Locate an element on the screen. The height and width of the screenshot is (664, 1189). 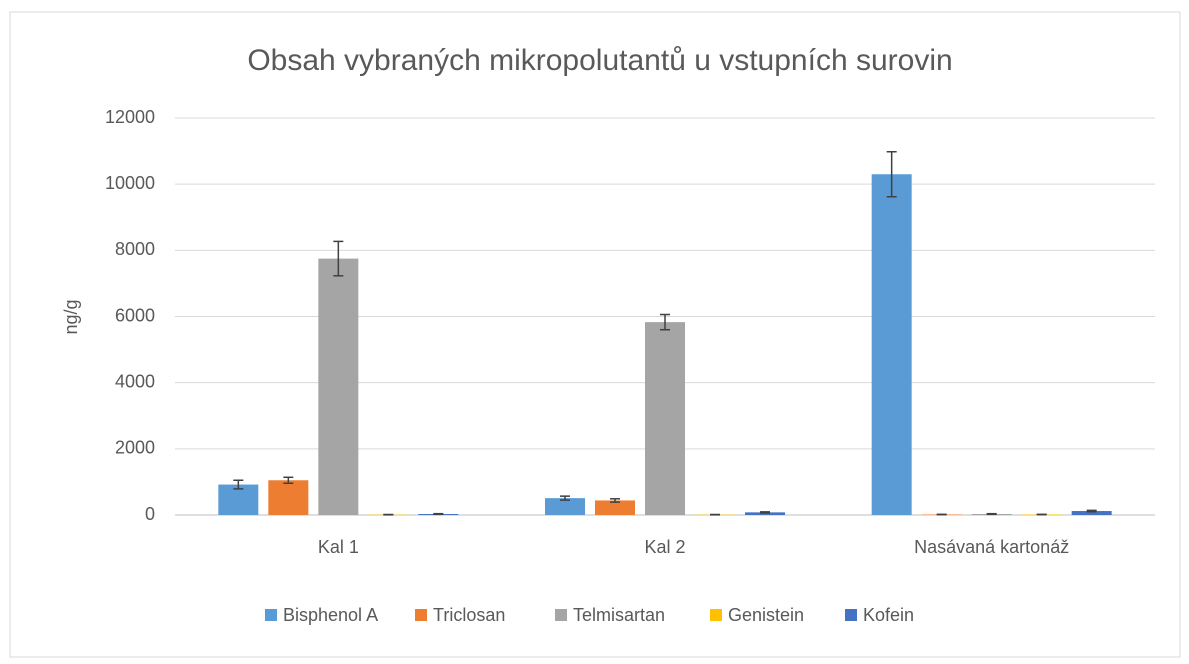
legend-label: Genistein is located at coordinates (766, 615).